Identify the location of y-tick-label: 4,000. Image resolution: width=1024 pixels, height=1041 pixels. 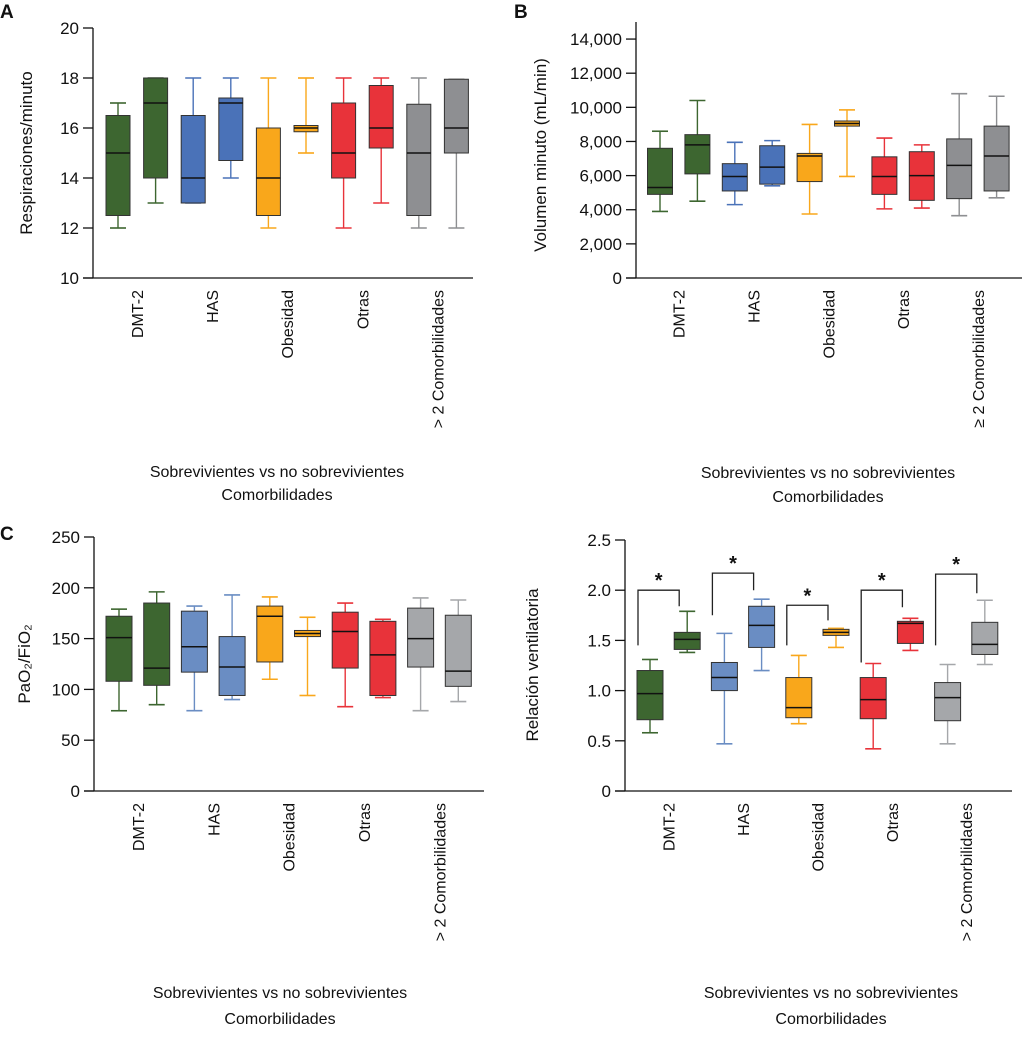
(600, 210).